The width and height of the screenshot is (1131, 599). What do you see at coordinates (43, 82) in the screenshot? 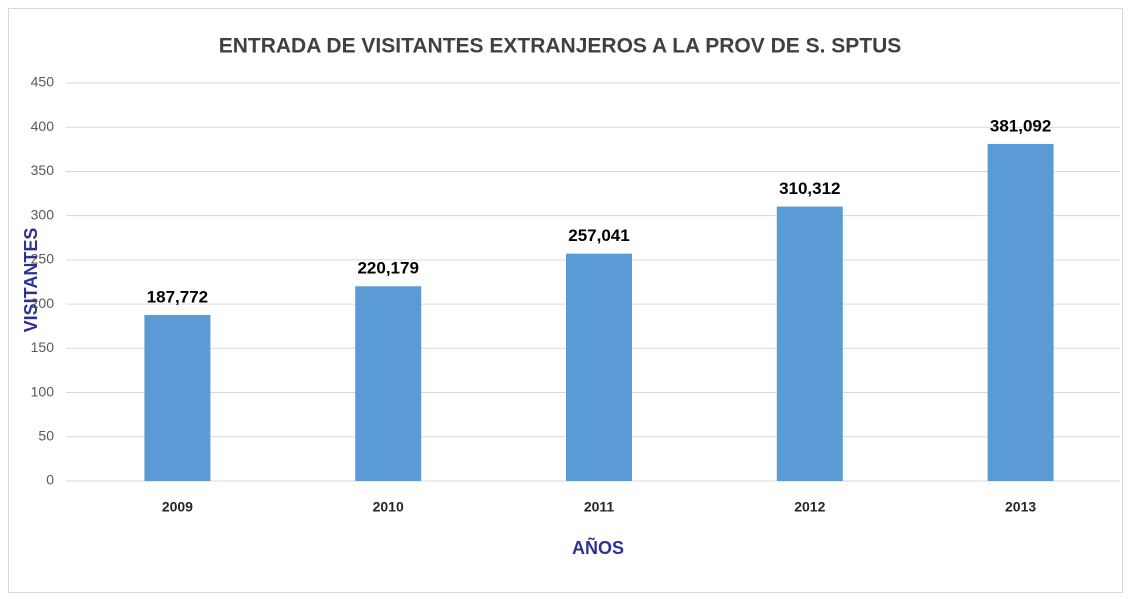
I see `y-tick-label: 450` at bounding box center [43, 82].